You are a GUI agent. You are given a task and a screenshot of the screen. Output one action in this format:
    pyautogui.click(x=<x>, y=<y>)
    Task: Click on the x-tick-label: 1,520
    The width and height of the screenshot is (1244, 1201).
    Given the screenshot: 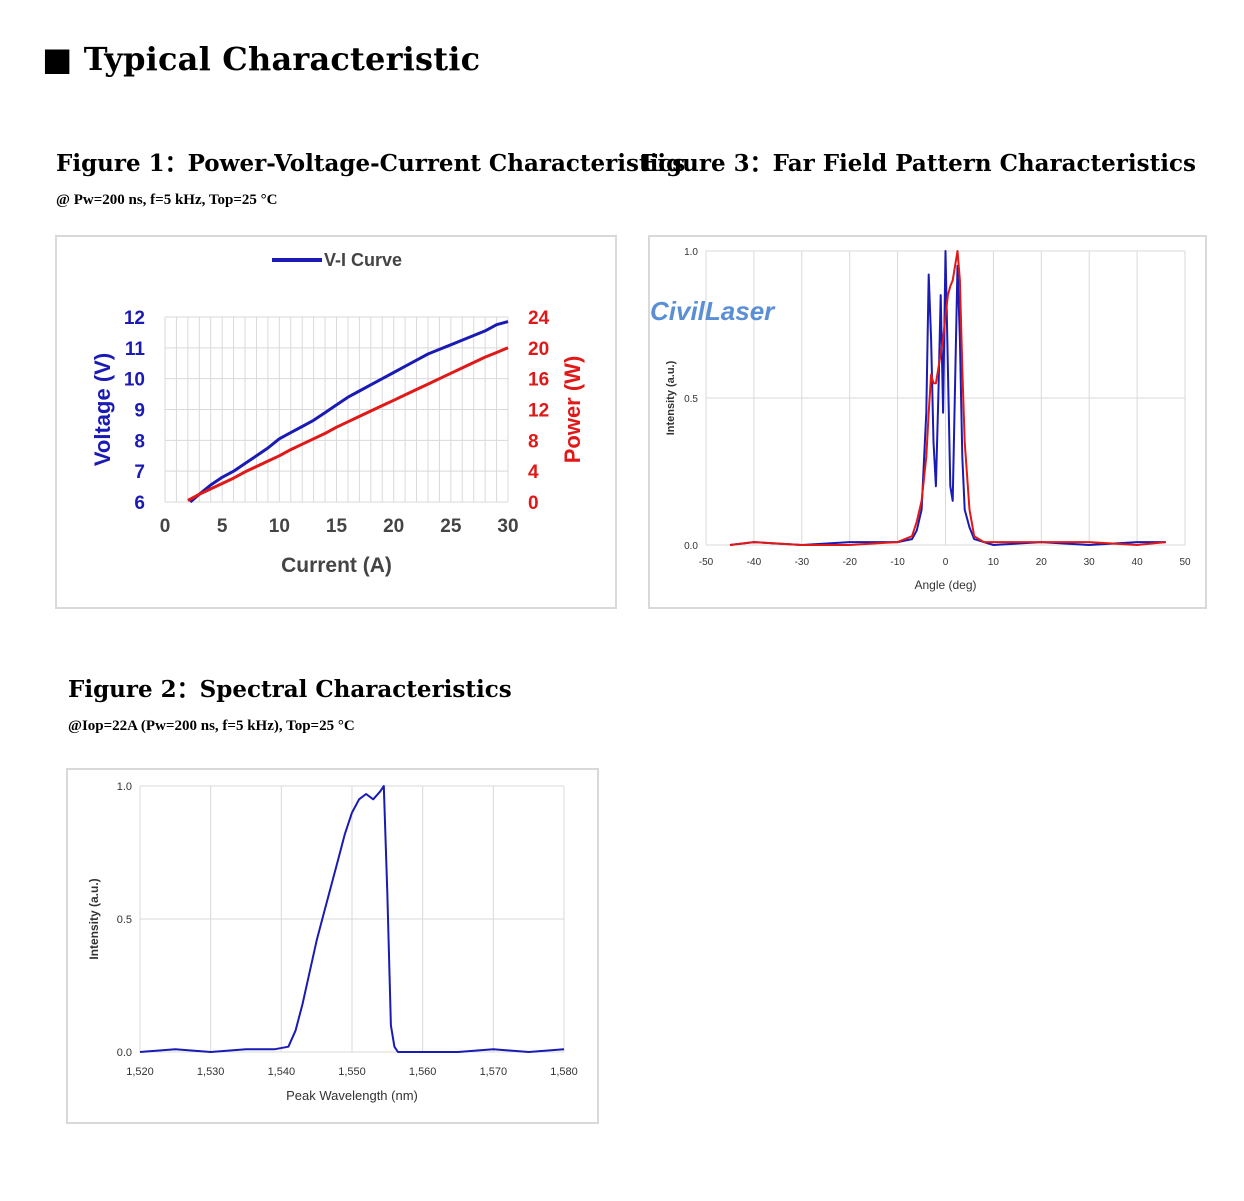 What is the action you would take?
    pyautogui.click(x=140, y=1072)
    